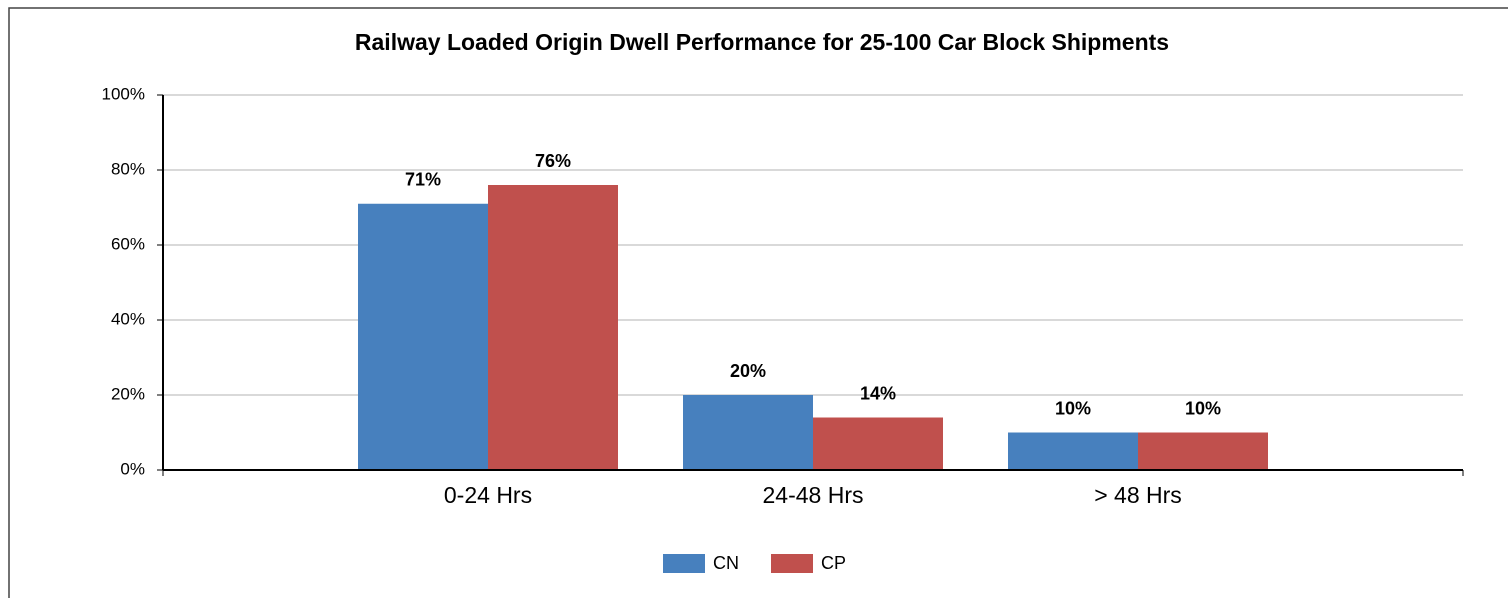  What do you see at coordinates (123, 93) in the screenshot?
I see `y-tick-label: 100%` at bounding box center [123, 93].